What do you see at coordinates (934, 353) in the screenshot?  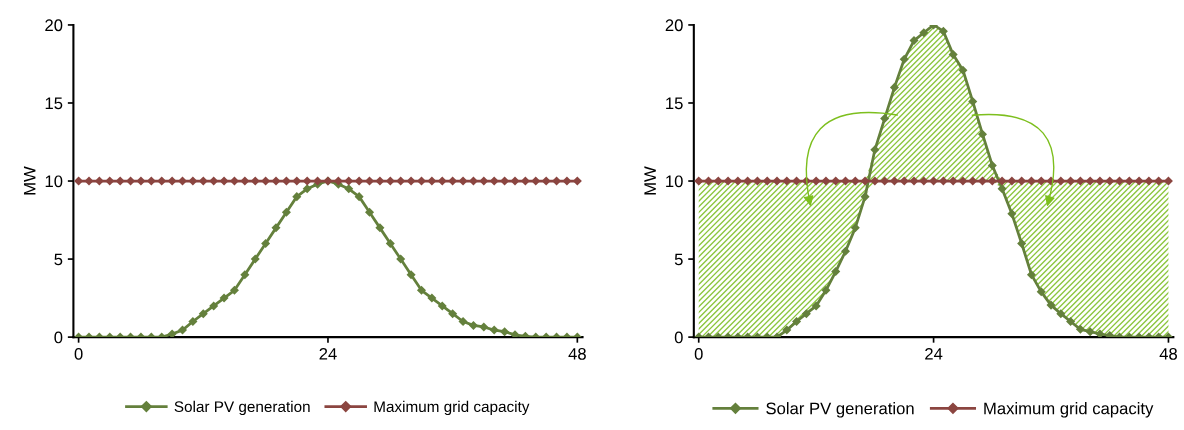 I see `x-tick-label: 24` at bounding box center [934, 353].